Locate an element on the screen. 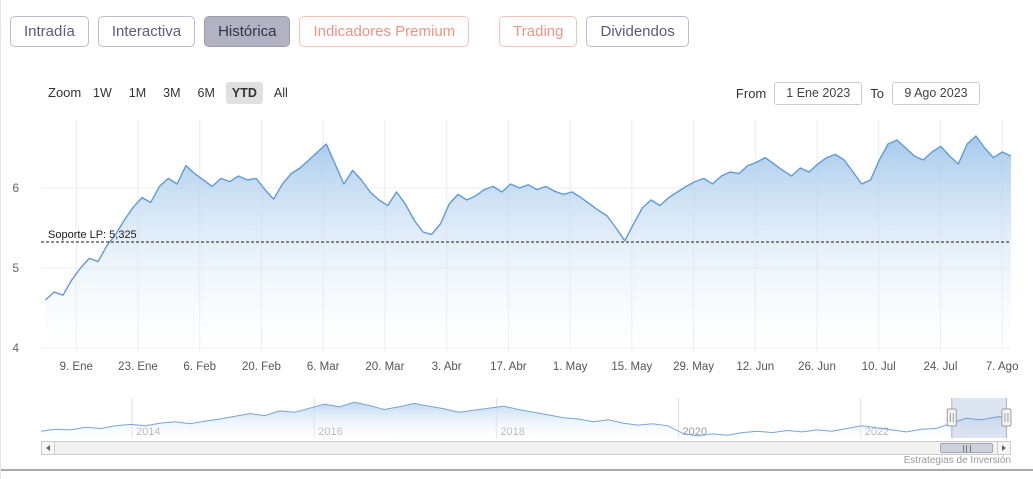 The height and width of the screenshot is (479, 1033). x-axis-label: 9. Ene is located at coordinates (76, 367).